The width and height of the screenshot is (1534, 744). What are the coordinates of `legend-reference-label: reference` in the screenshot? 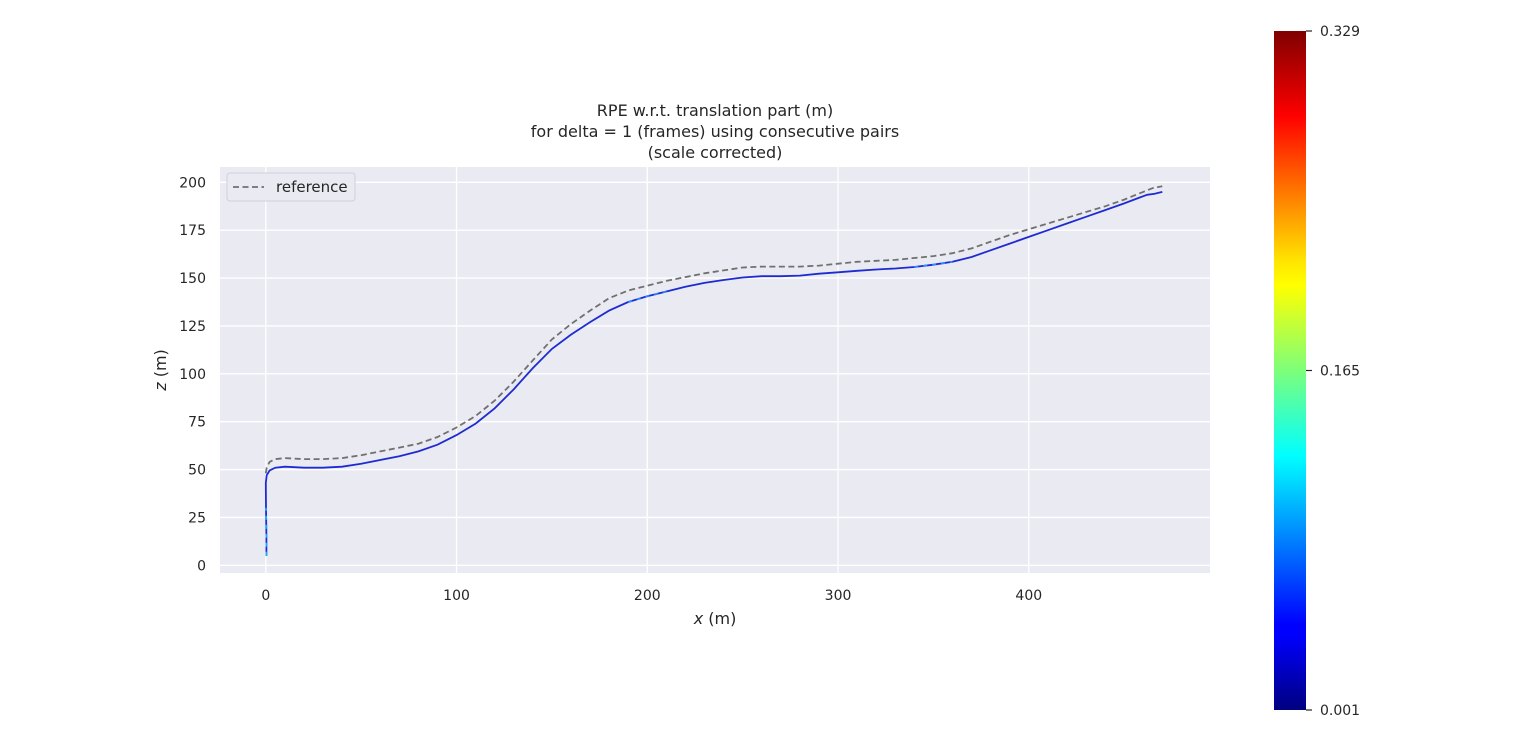 It's located at (312, 187).